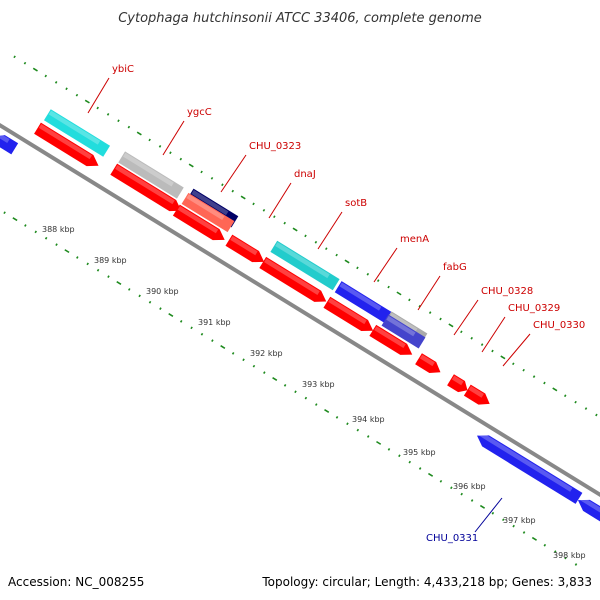 The image size is (600, 600). I want to click on mena-label: menA, so click(414, 239).